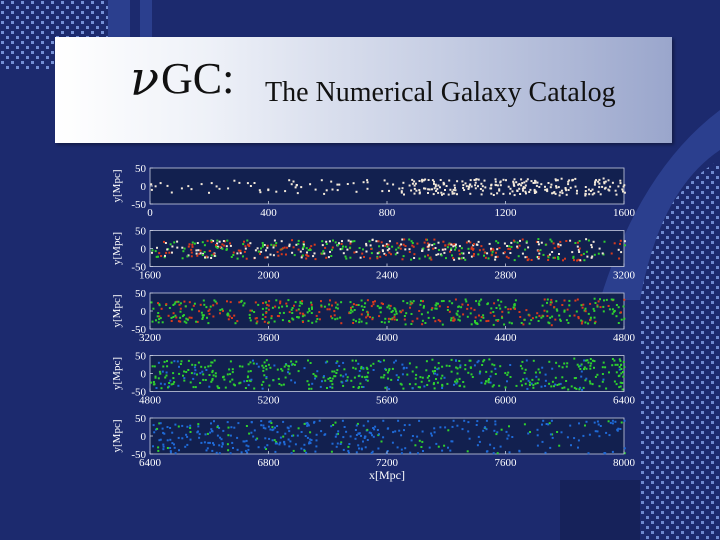 This screenshot has width=720, height=540. Describe the element at coordinates (387, 436) in the screenshot. I see `panel-frame` at that location.